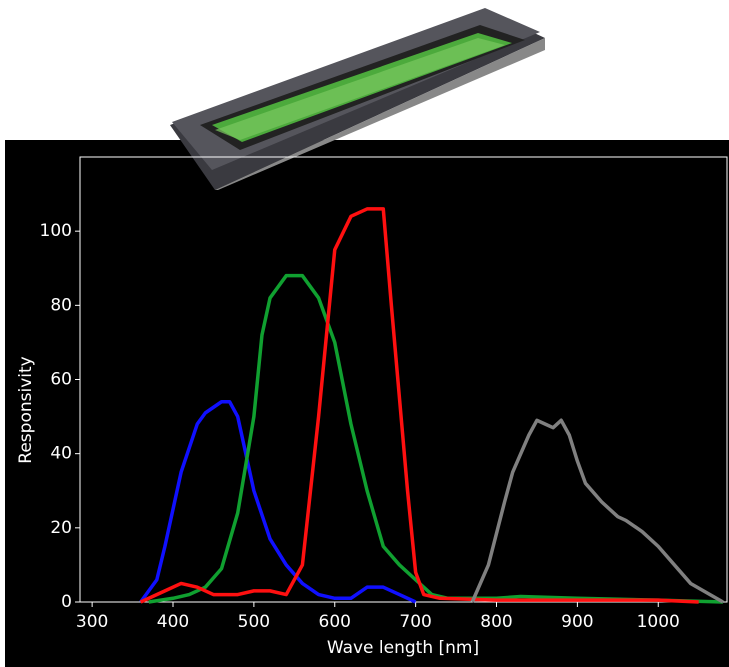 The width and height of the screenshot is (729, 667). What do you see at coordinates (403, 648) in the screenshot?
I see `x-axis-label: Wave length [nm]` at bounding box center [403, 648].